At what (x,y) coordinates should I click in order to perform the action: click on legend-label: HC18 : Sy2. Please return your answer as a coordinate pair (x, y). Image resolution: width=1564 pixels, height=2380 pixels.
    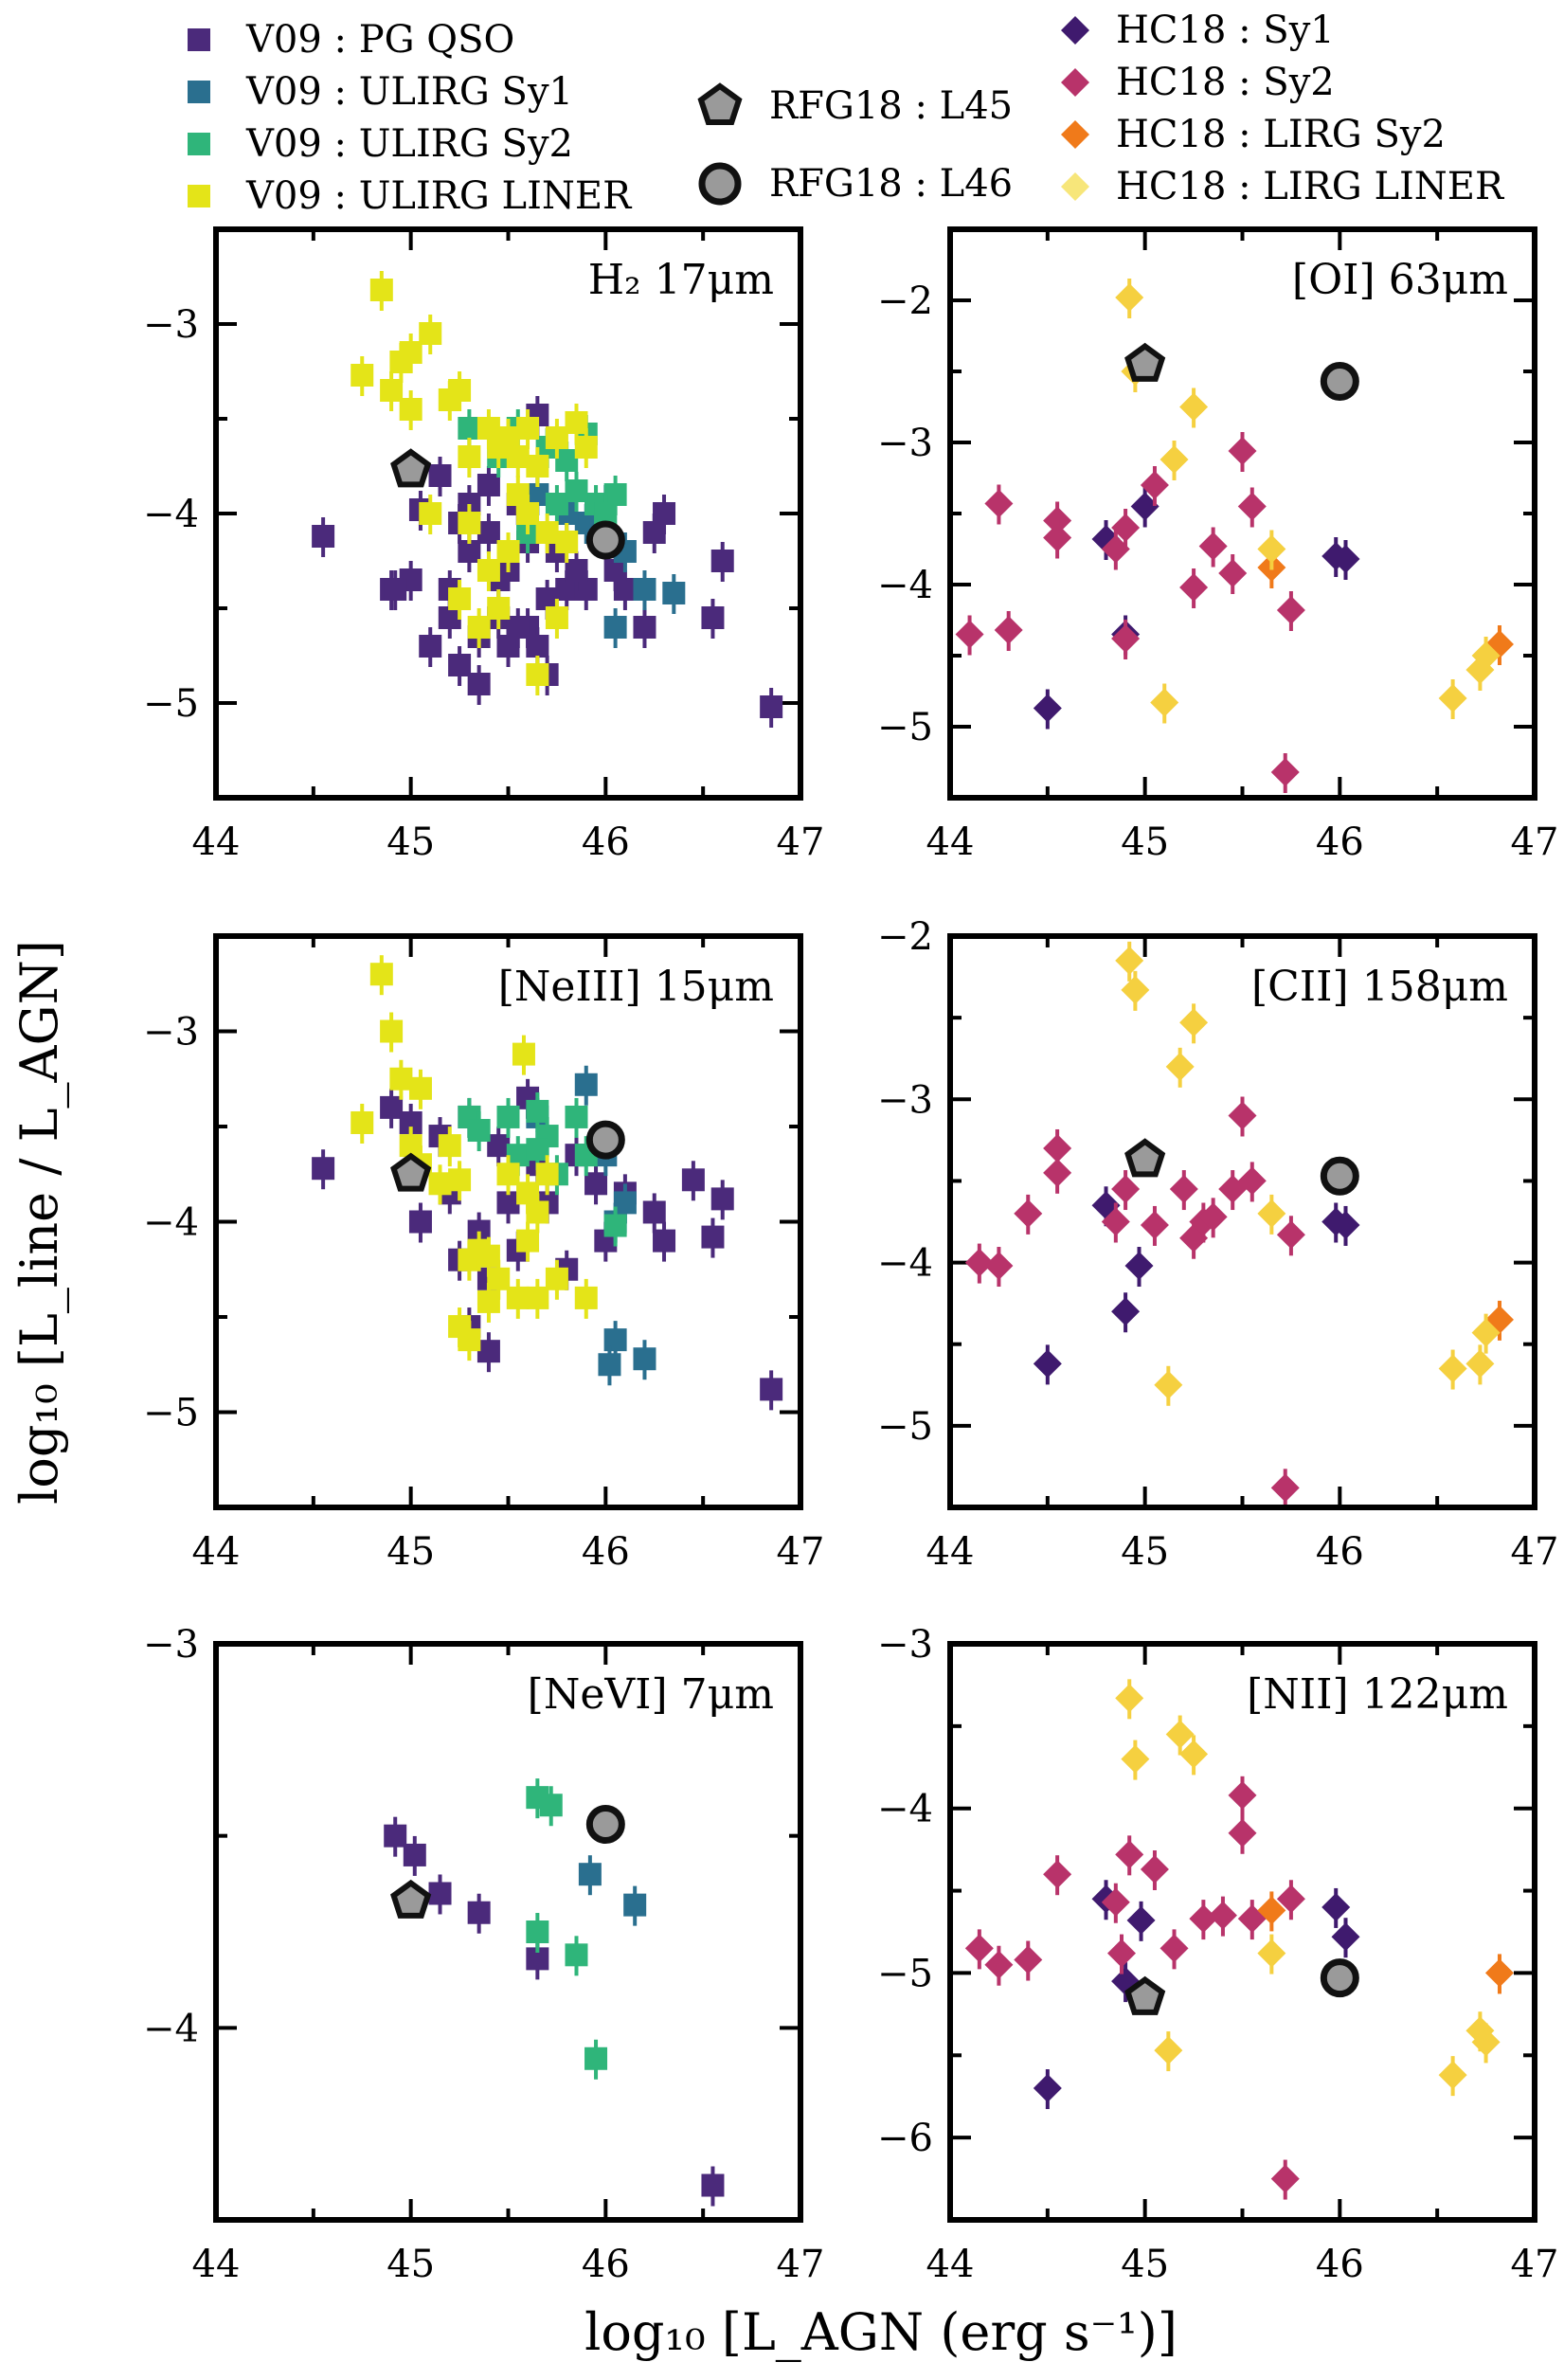
    Looking at the image, I should click on (1225, 82).